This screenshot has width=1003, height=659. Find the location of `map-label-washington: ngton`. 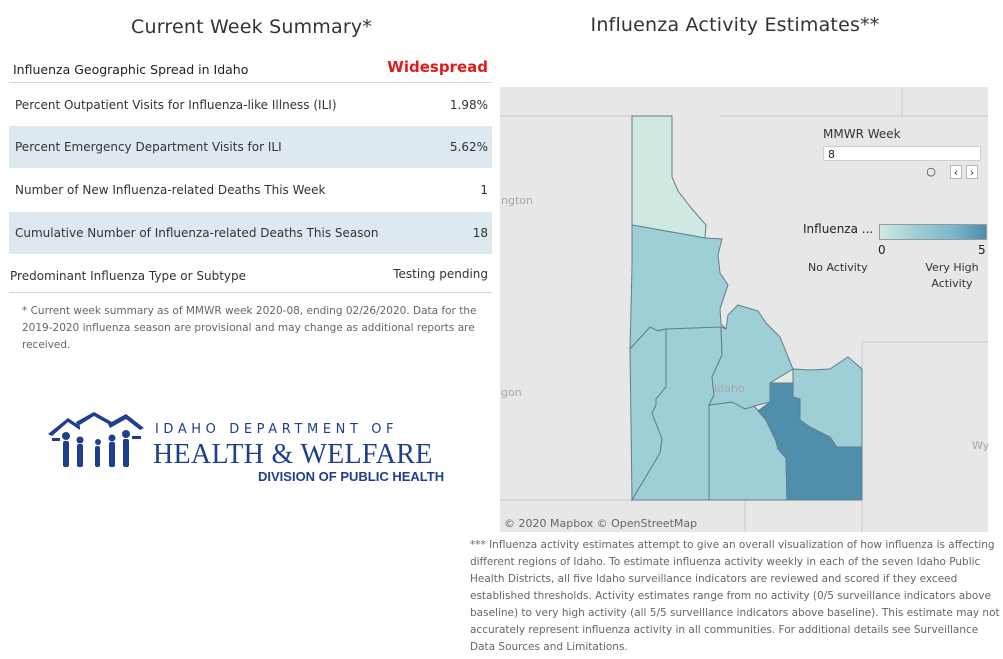

map-label-washington: ngton is located at coordinates (517, 200).